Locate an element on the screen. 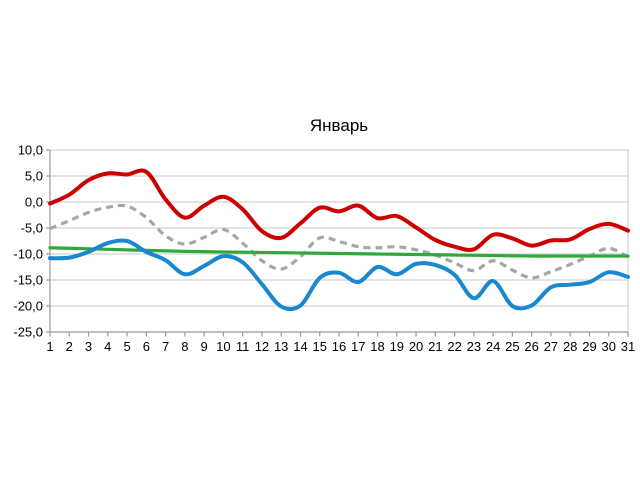 This screenshot has height=480, width=640. x-axis-label: 30 is located at coordinates (608, 346).